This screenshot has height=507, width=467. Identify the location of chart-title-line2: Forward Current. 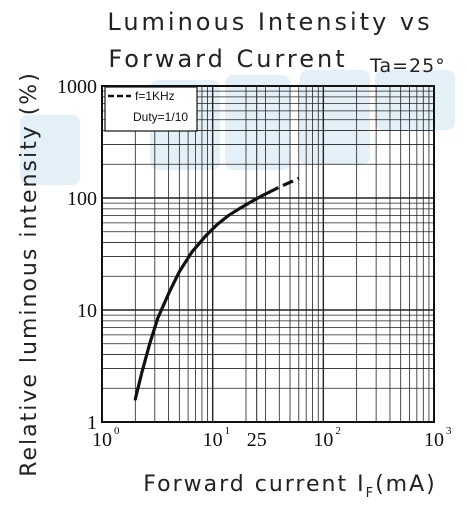
(227, 59).